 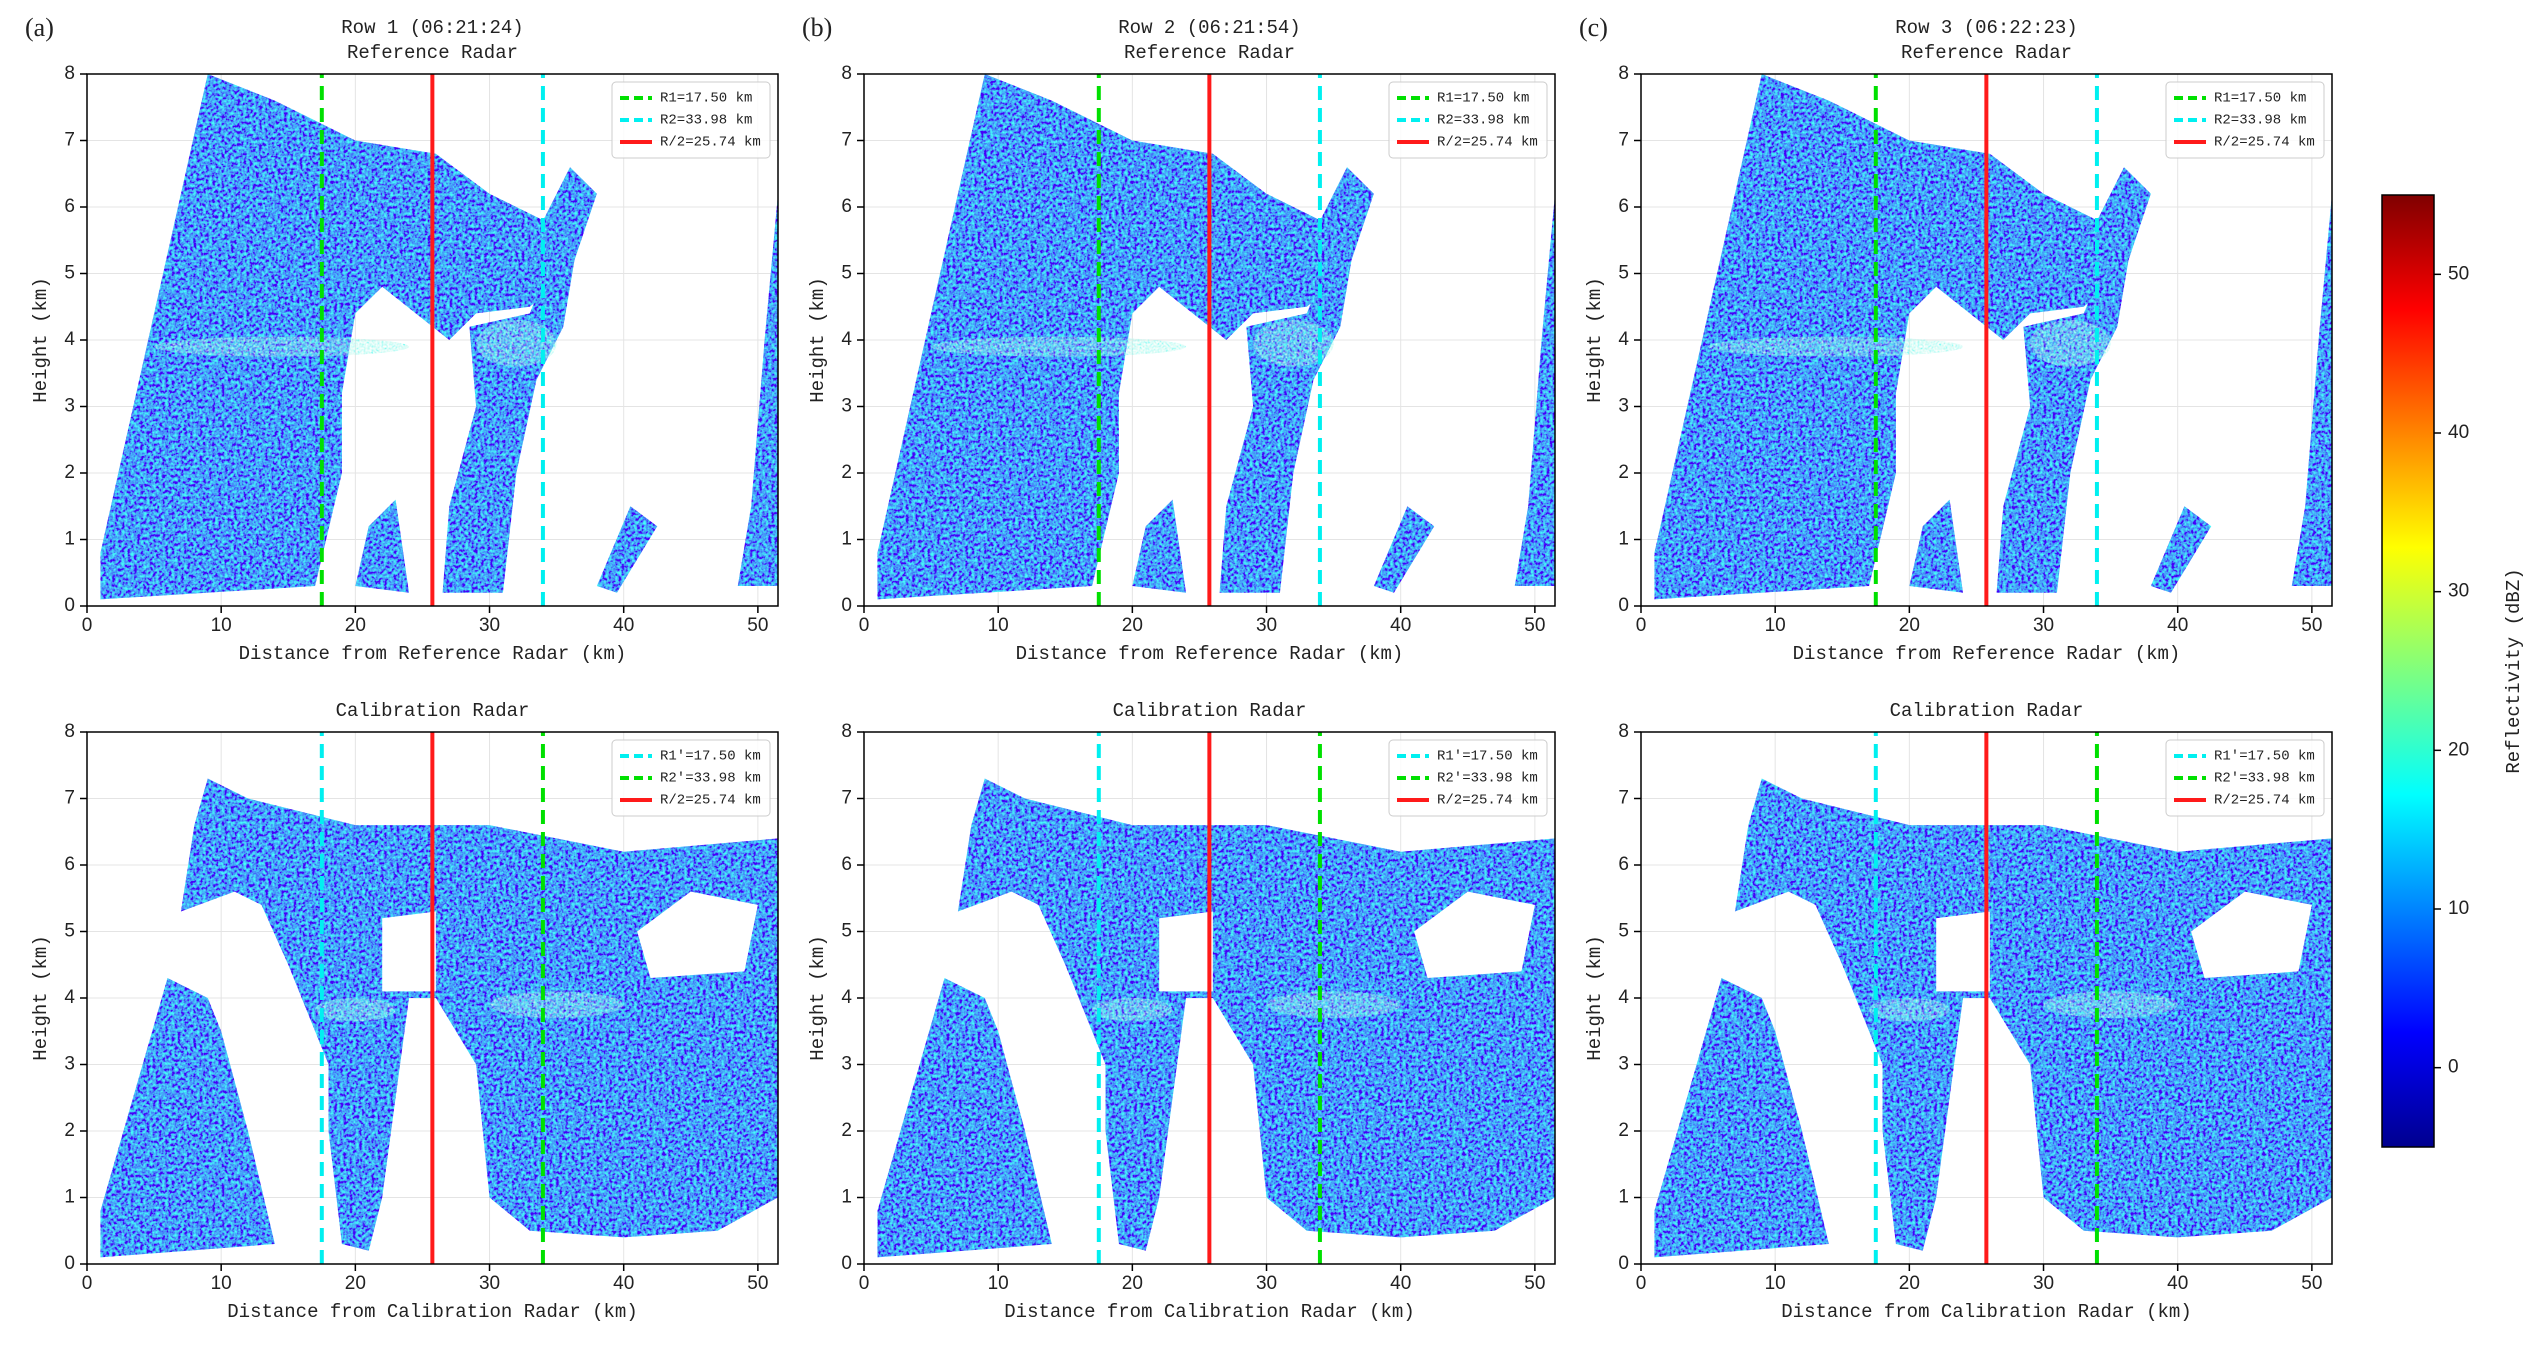 What do you see at coordinates (1132, 1283) in the screenshot?
I see `x-tick-label: 20` at bounding box center [1132, 1283].